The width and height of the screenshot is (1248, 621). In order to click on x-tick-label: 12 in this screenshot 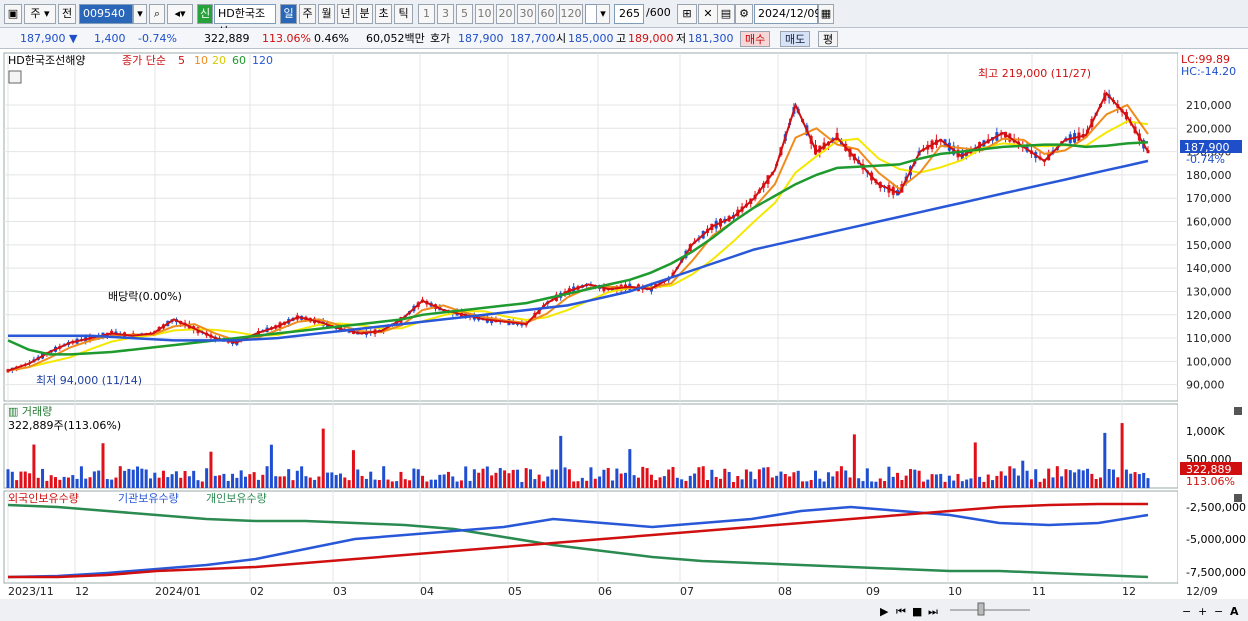, I will do `click(1129, 591)`.